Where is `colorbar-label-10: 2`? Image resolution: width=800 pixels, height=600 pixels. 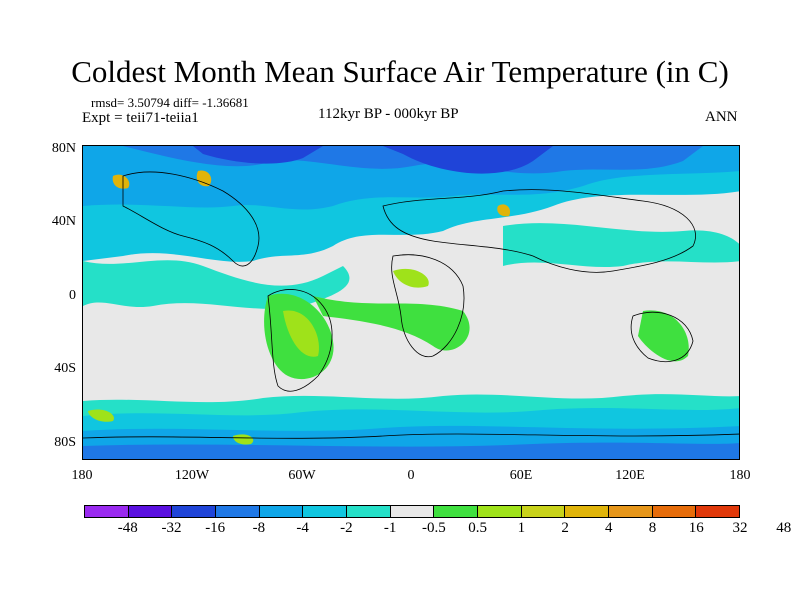 colorbar-label-10: 2 is located at coordinates (565, 528).